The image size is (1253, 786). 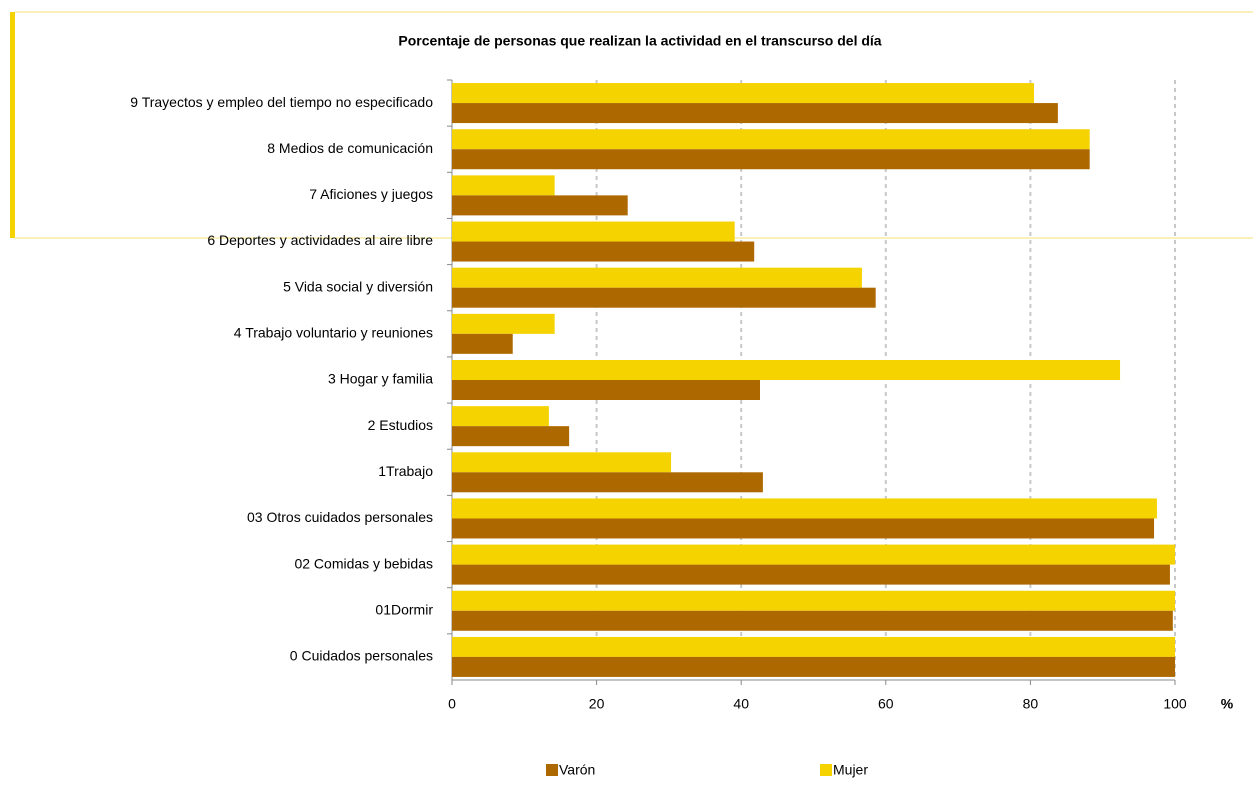 What do you see at coordinates (361, 656) in the screenshot?
I see `y-tick-label: 0 Cuidados personales` at bounding box center [361, 656].